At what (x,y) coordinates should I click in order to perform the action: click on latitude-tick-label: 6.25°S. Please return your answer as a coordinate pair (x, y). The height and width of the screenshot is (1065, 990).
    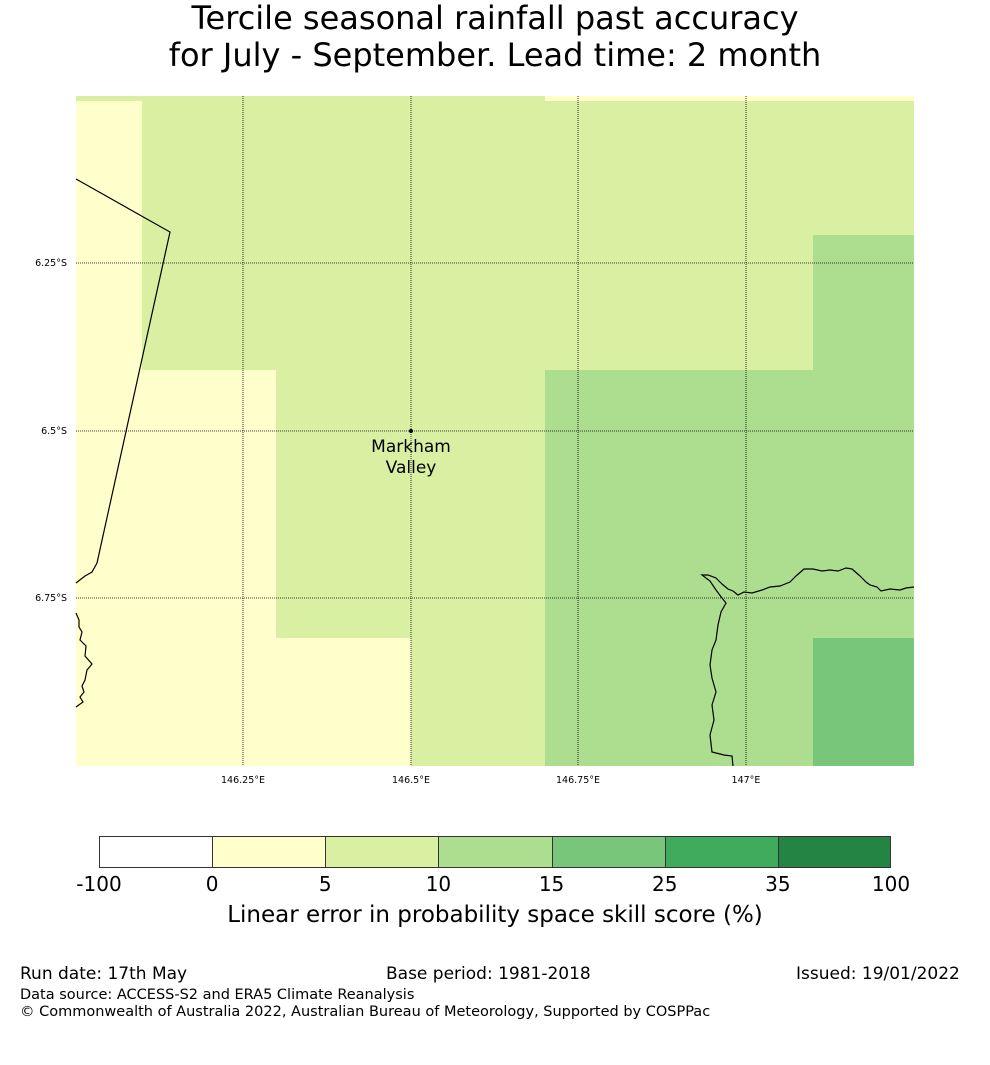
    Looking at the image, I should click on (51, 263).